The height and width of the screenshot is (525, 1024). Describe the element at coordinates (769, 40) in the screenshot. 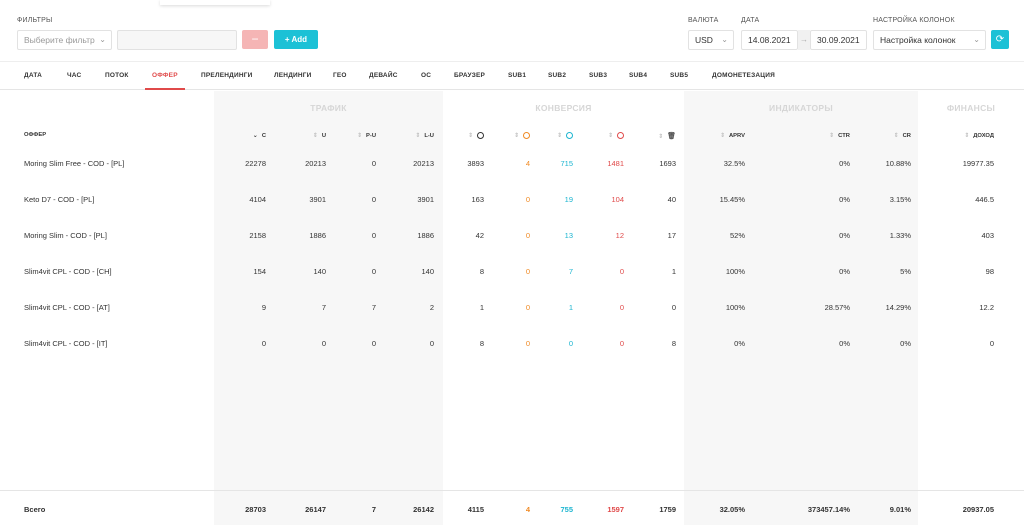

I see `date-from-input: 14.08.2021` at that location.